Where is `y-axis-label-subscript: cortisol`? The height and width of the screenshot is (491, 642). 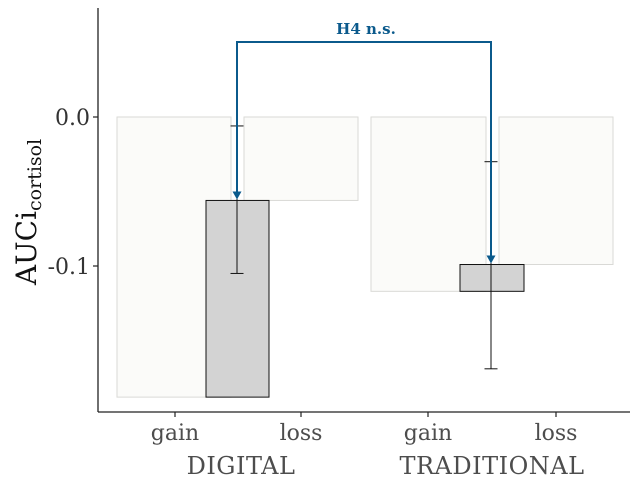 y-axis-label-subscript: cortisol is located at coordinates (35, 175).